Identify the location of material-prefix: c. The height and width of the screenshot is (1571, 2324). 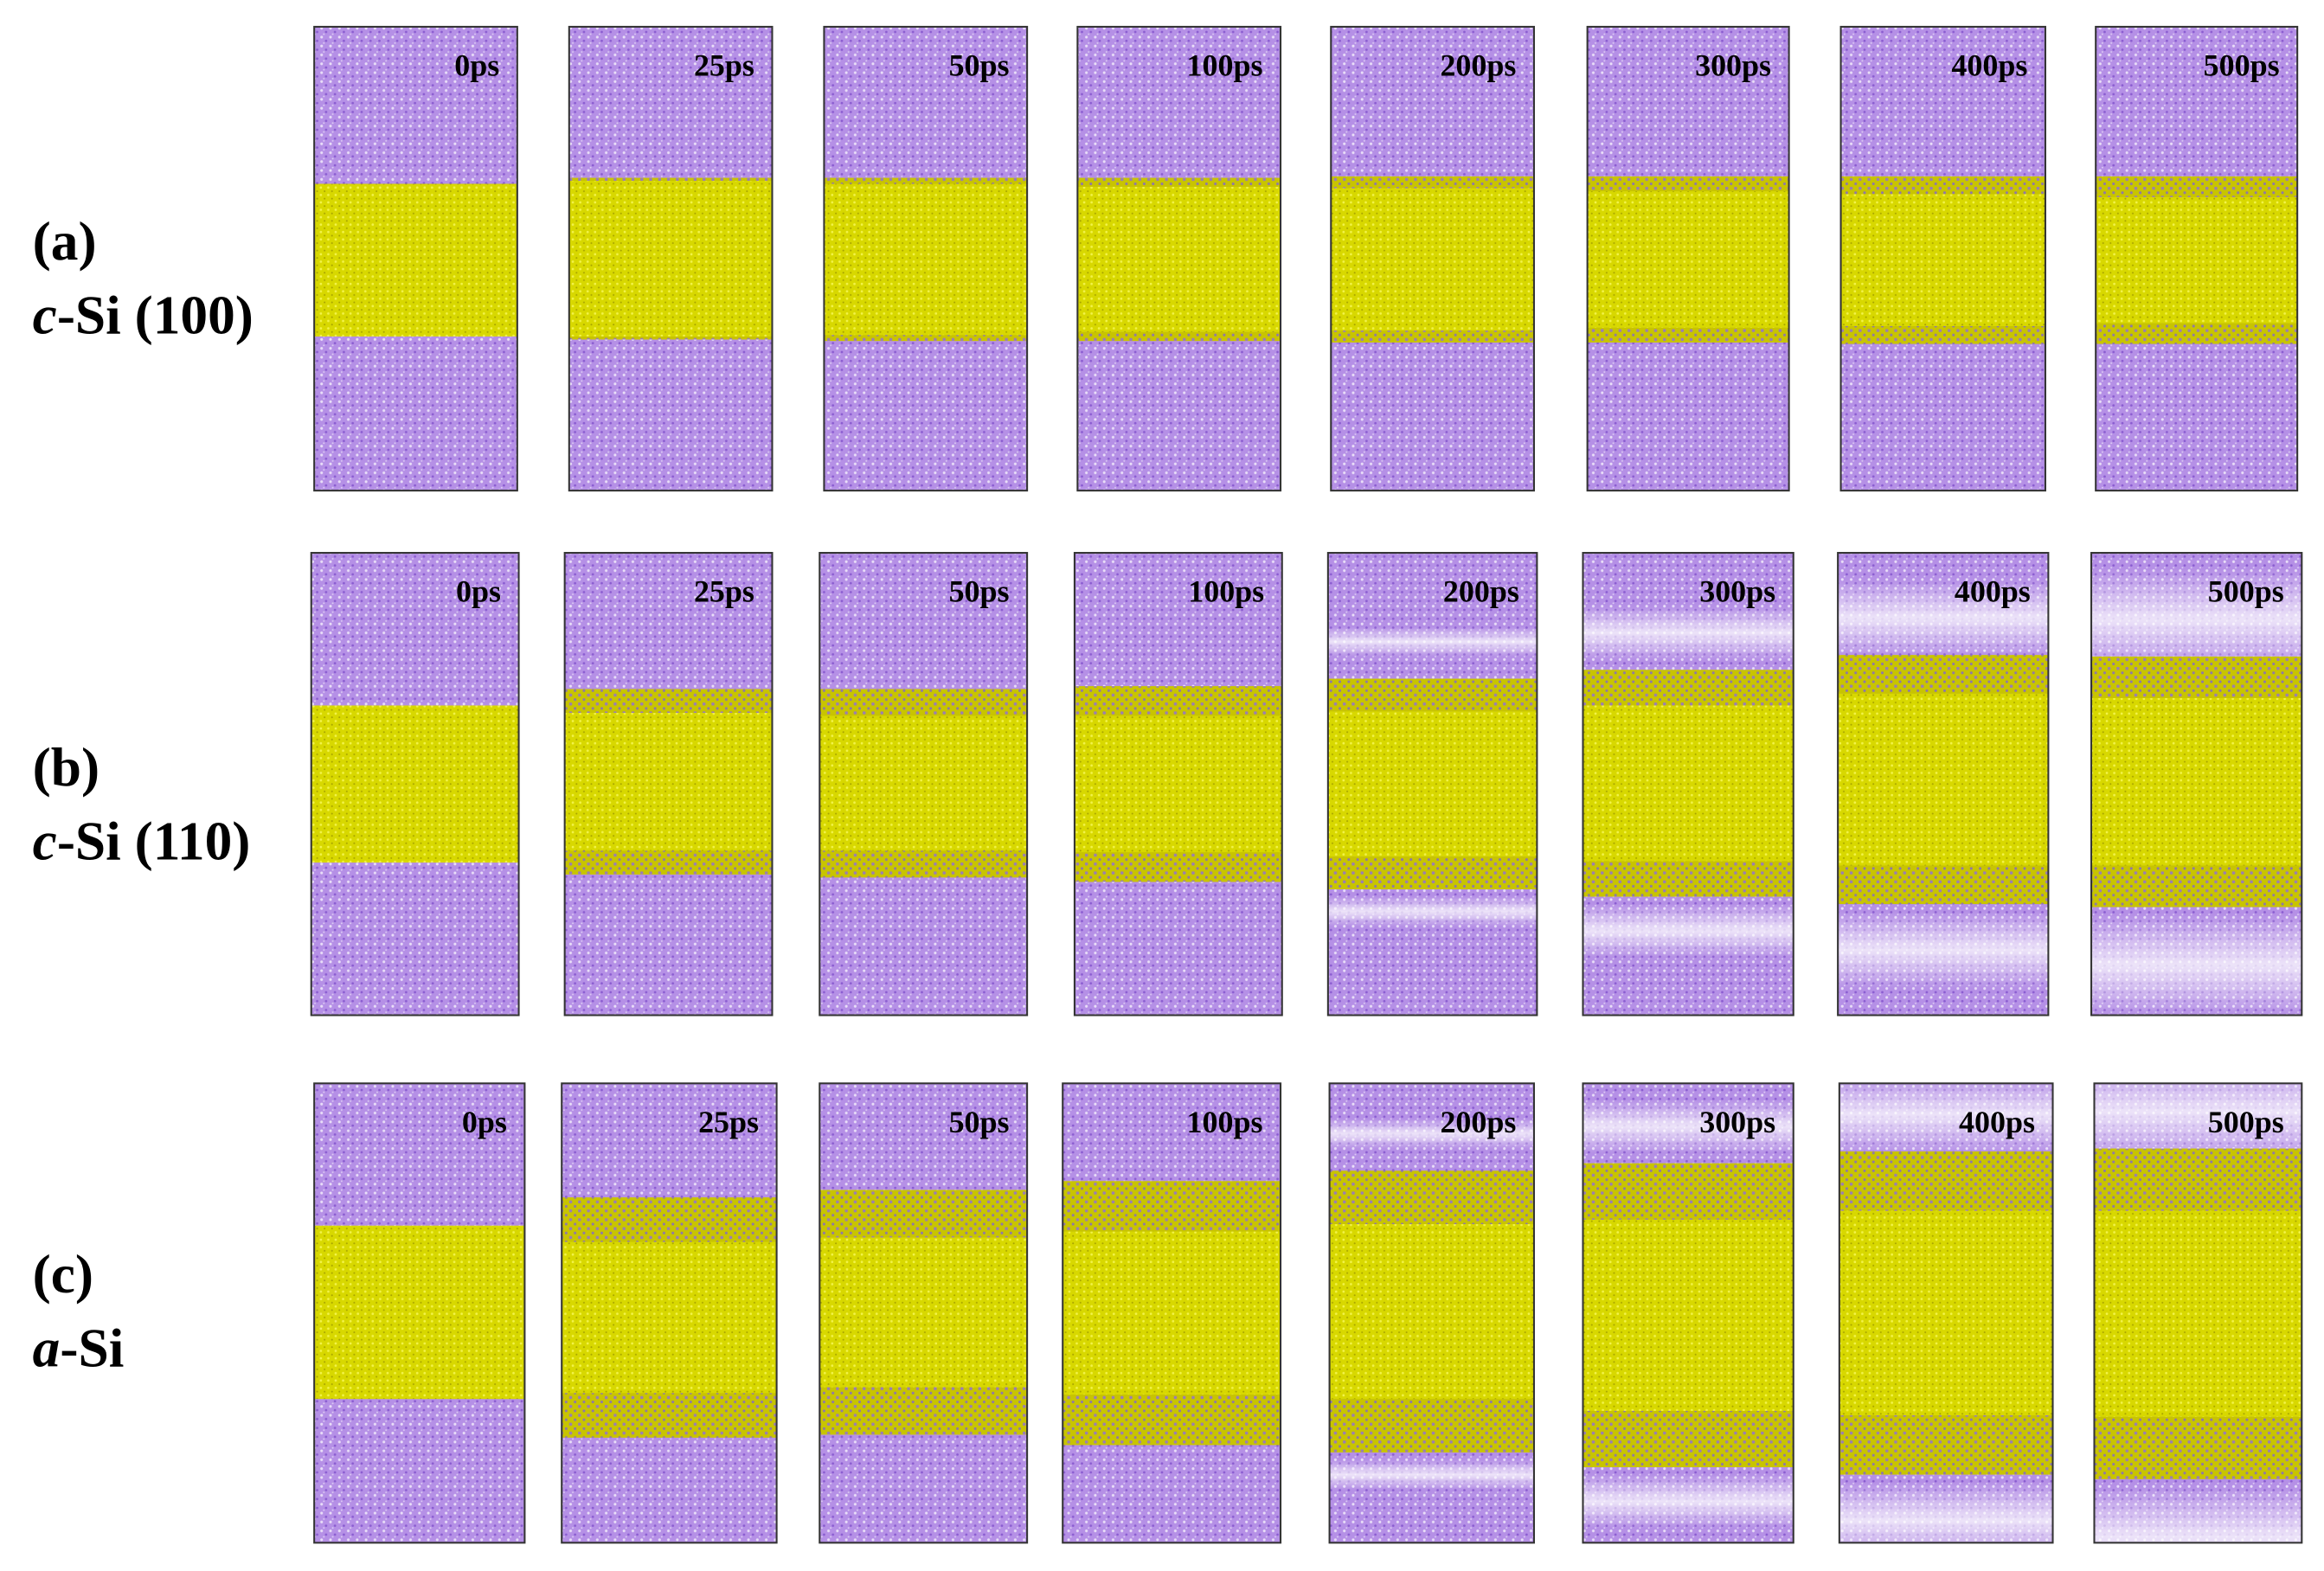
(45, 315).